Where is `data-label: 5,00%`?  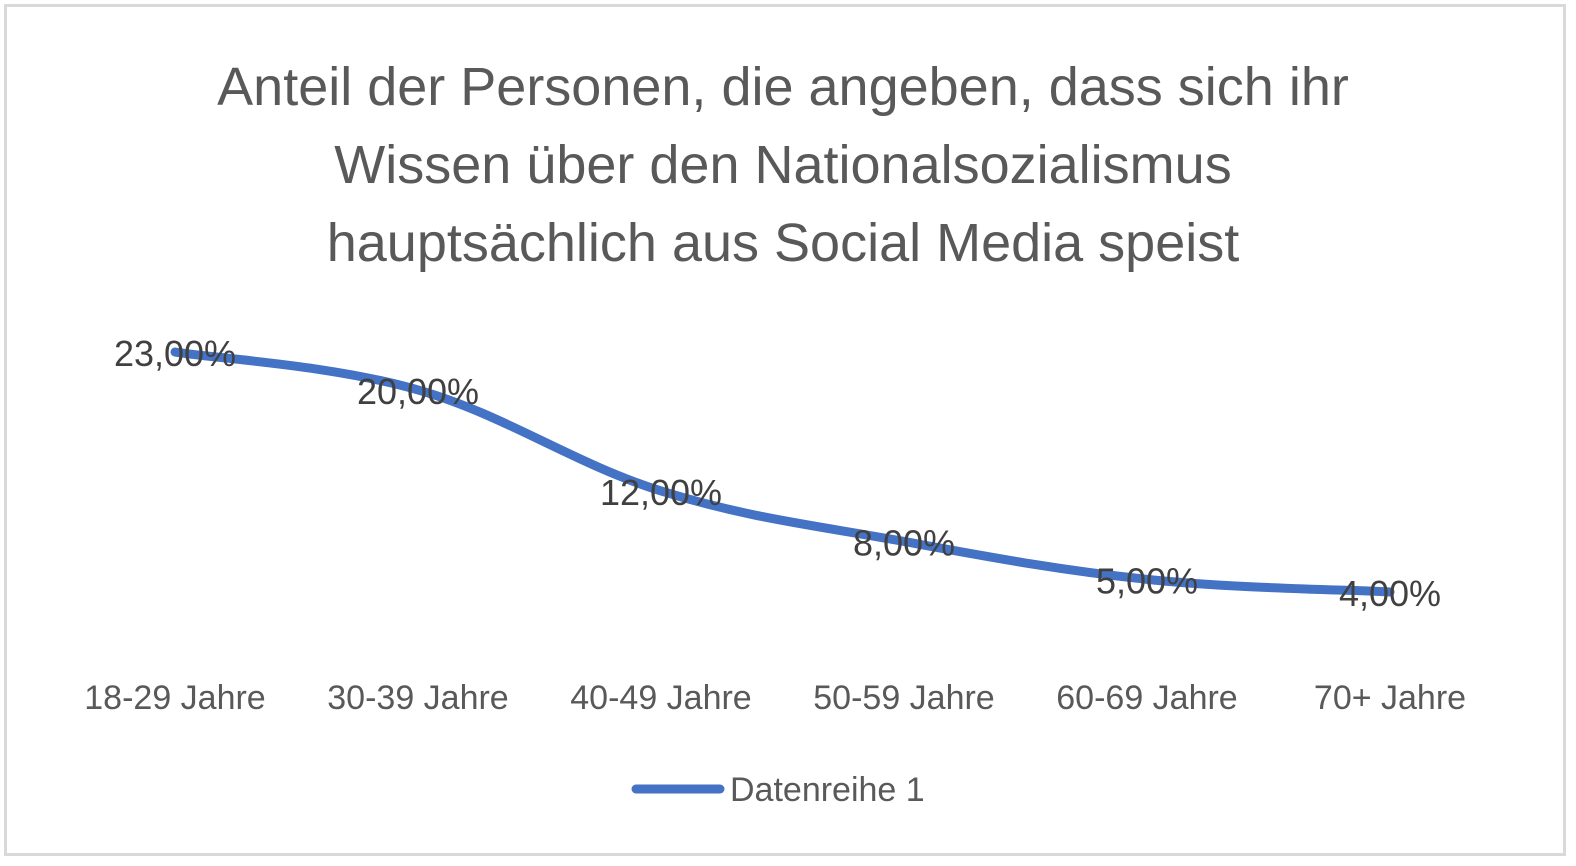 data-label: 5,00% is located at coordinates (1147, 580).